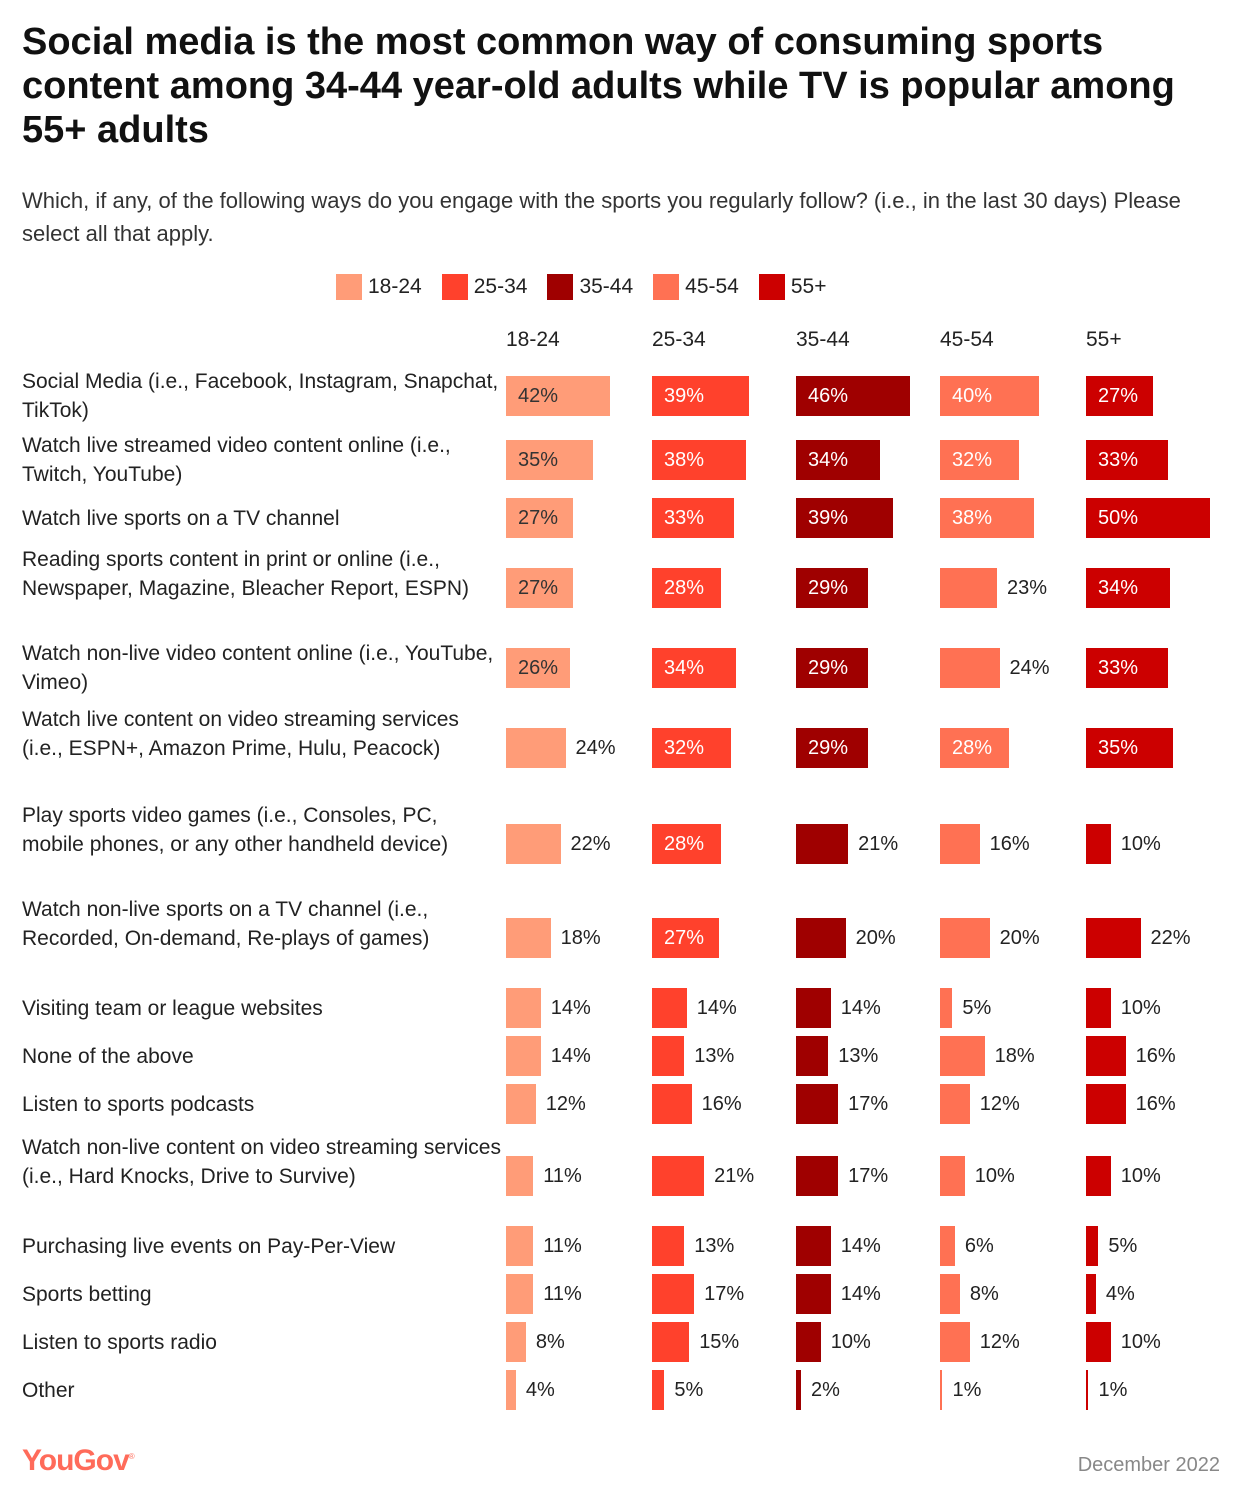 The height and width of the screenshot is (1508, 1240). Describe the element at coordinates (500, 286) in the screenshot. I see `legend-label: 25-34` at that location.